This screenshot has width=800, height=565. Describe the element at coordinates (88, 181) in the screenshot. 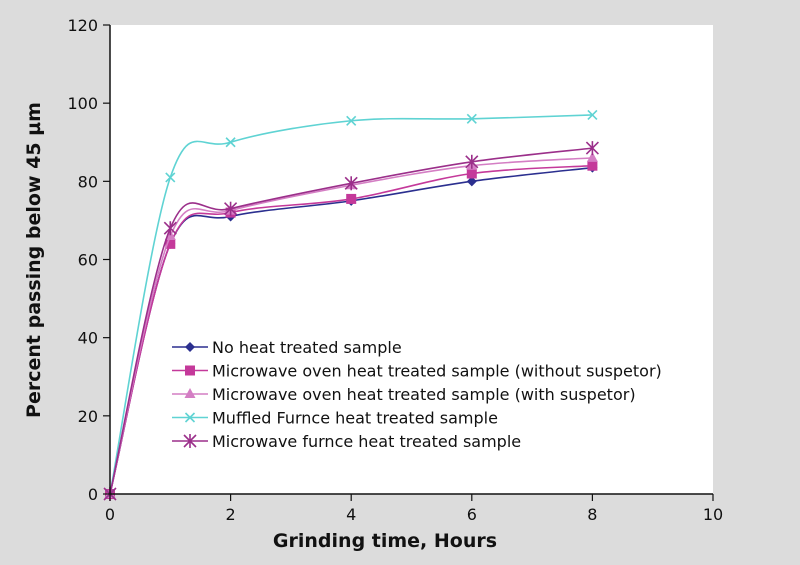

I see `y-tick-label: 80` at that location.